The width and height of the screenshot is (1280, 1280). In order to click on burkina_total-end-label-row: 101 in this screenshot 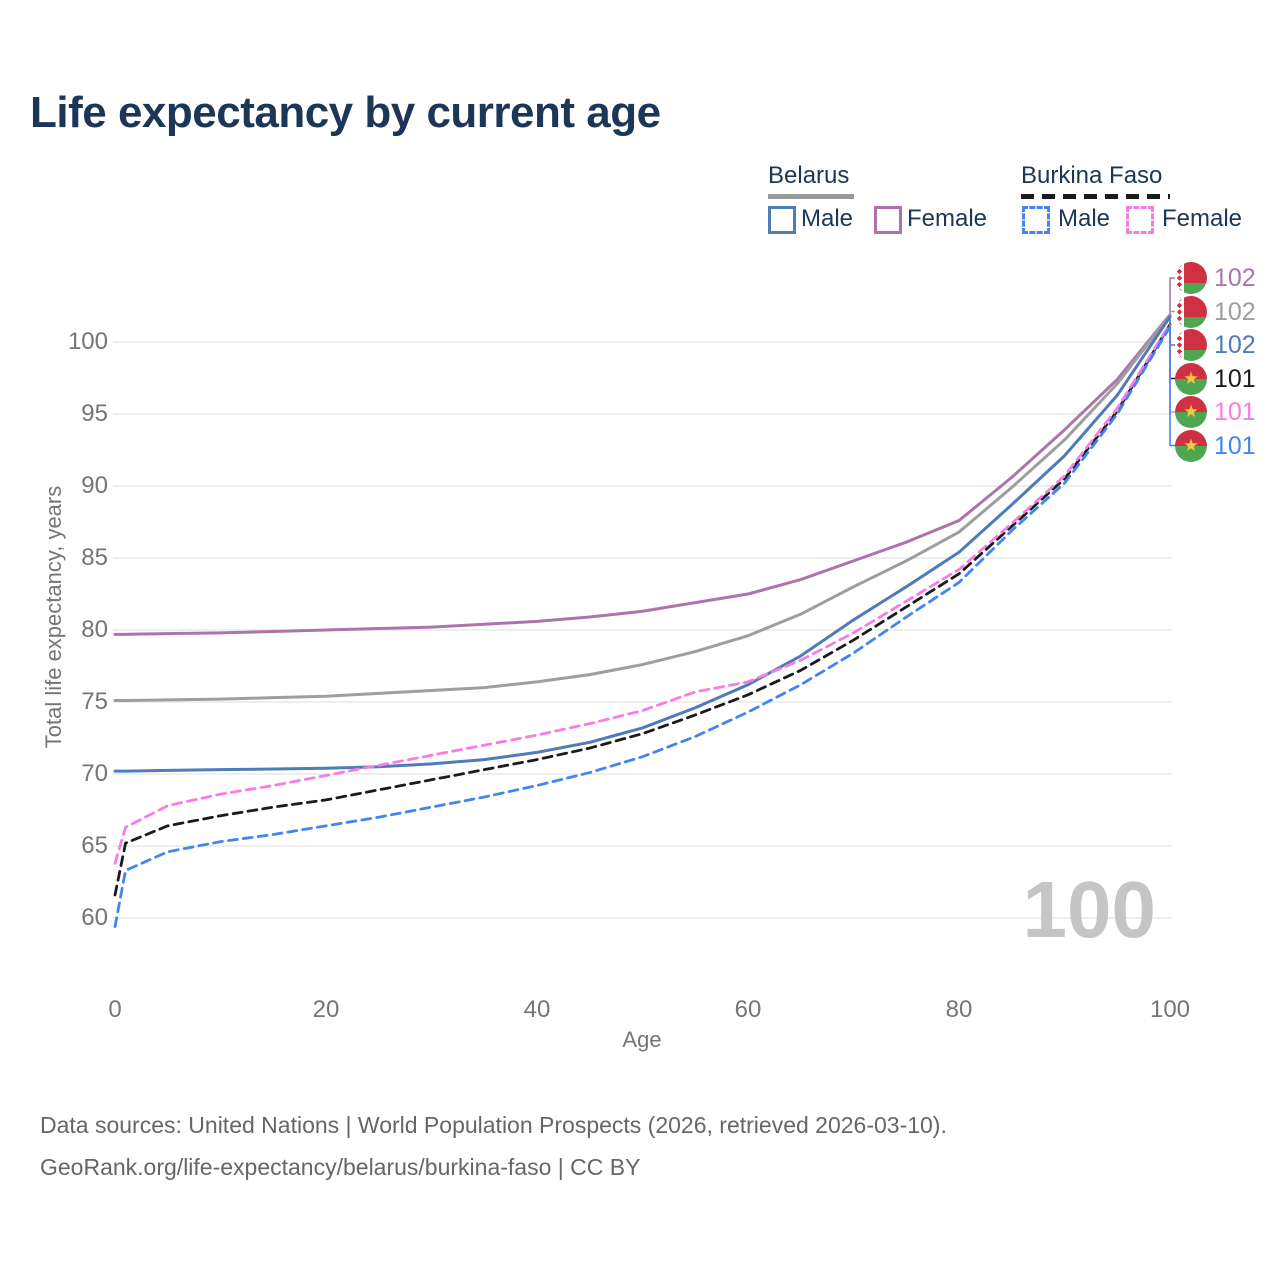, I will do `click(1215, 379)`.